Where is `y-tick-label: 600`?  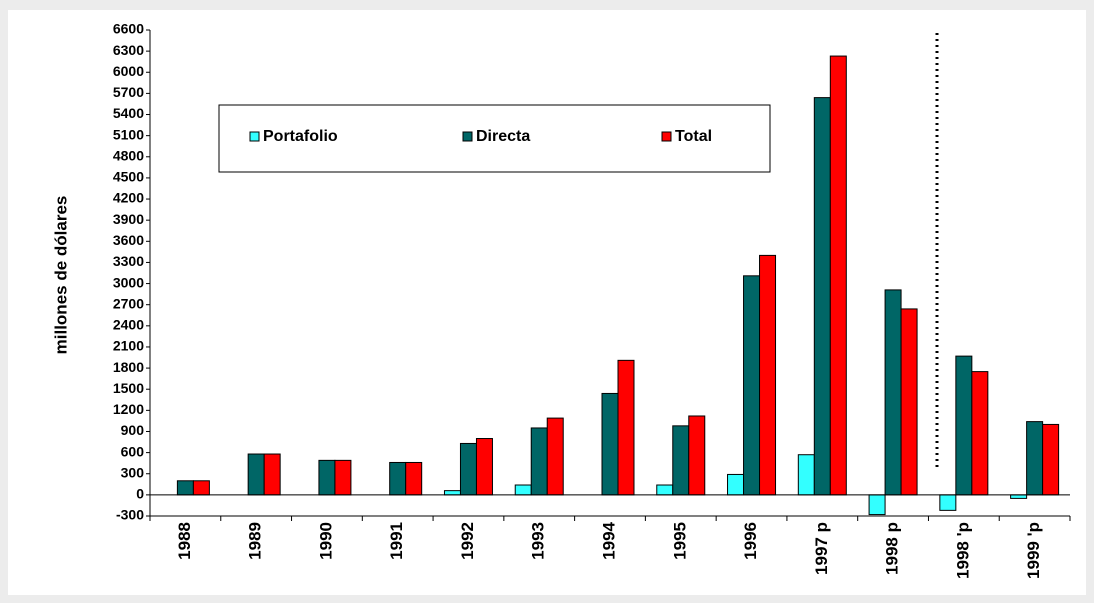
y-tick-label: 600 is located at coordinates (133, 451).